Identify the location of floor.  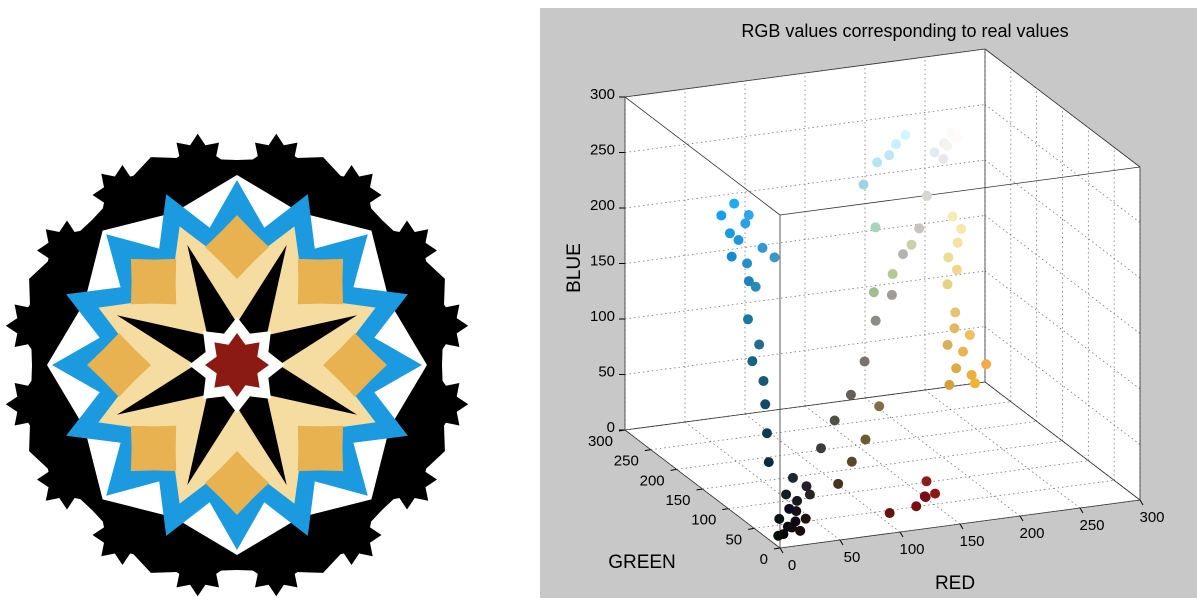
(882, 465).